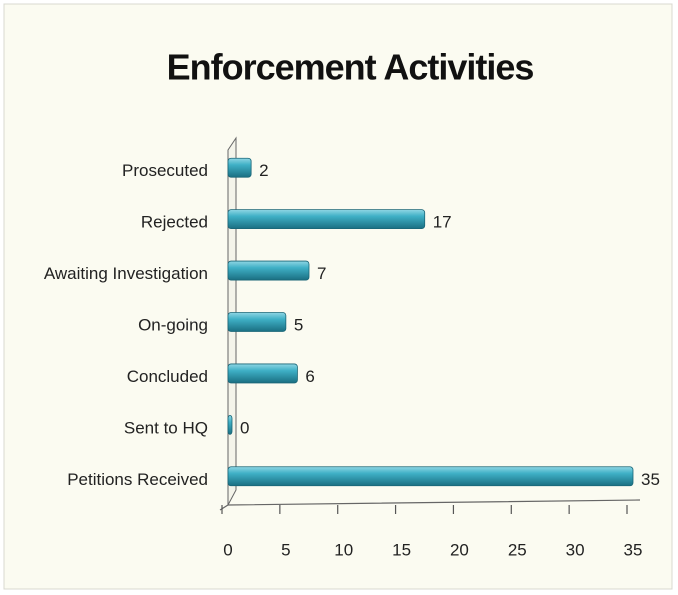  I want to click on value-label: 0, so click(244, 427).